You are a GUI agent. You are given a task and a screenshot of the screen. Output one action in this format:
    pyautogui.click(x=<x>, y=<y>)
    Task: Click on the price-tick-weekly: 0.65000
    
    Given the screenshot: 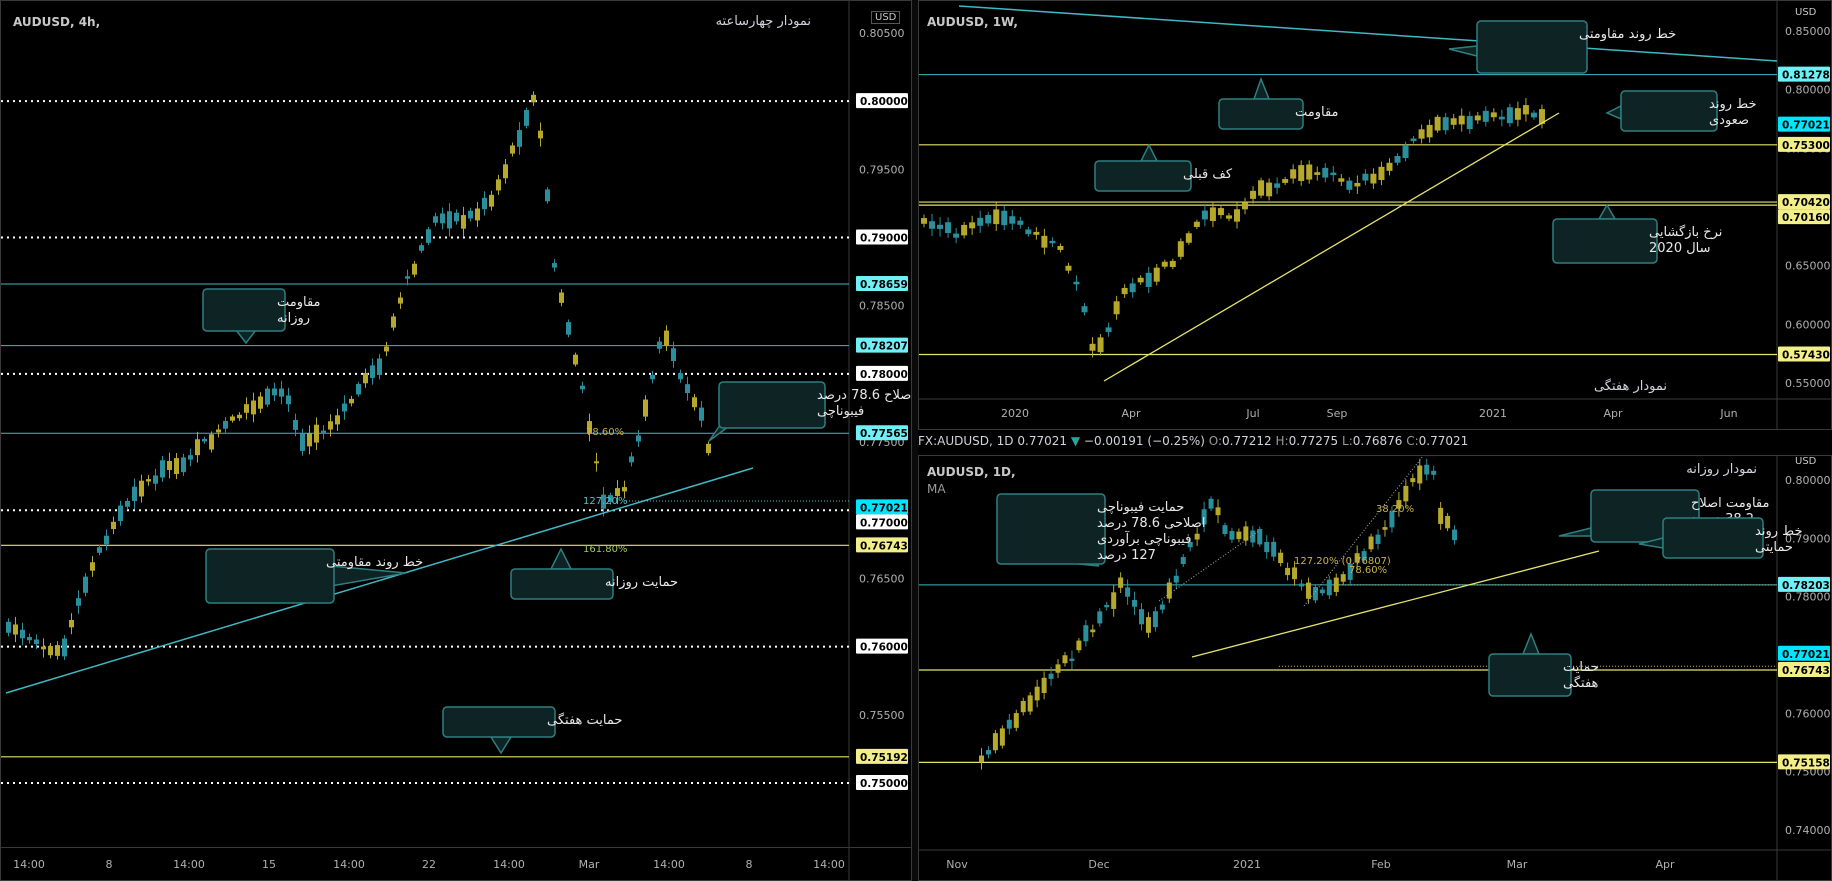 What is the action you would take?
    pyautogui.click(x=1808, y=266)
    